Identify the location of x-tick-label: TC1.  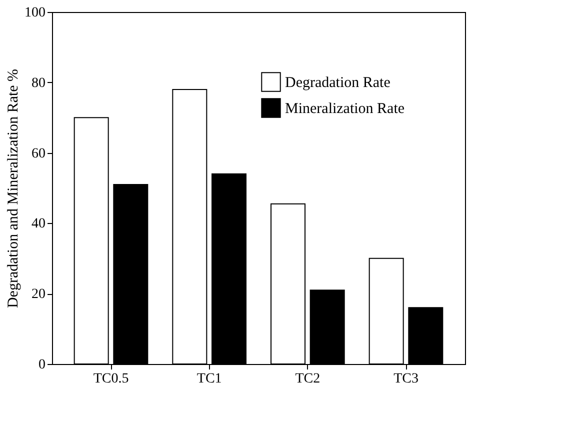
(209, 379).